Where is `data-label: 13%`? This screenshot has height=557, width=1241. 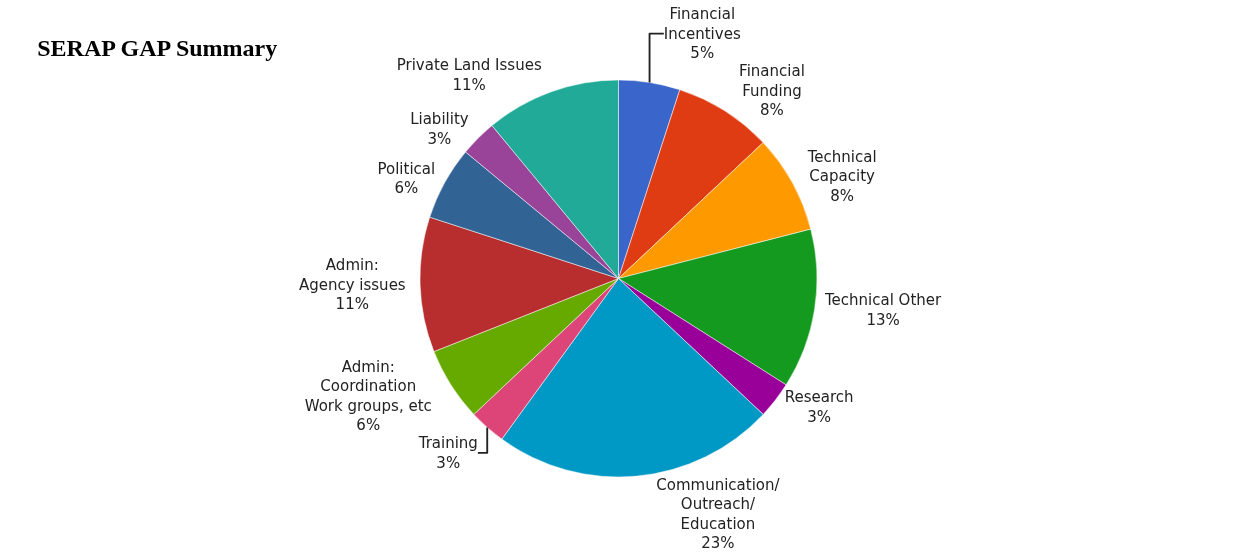 data-label: 13% is located at coordinates (883, 319).